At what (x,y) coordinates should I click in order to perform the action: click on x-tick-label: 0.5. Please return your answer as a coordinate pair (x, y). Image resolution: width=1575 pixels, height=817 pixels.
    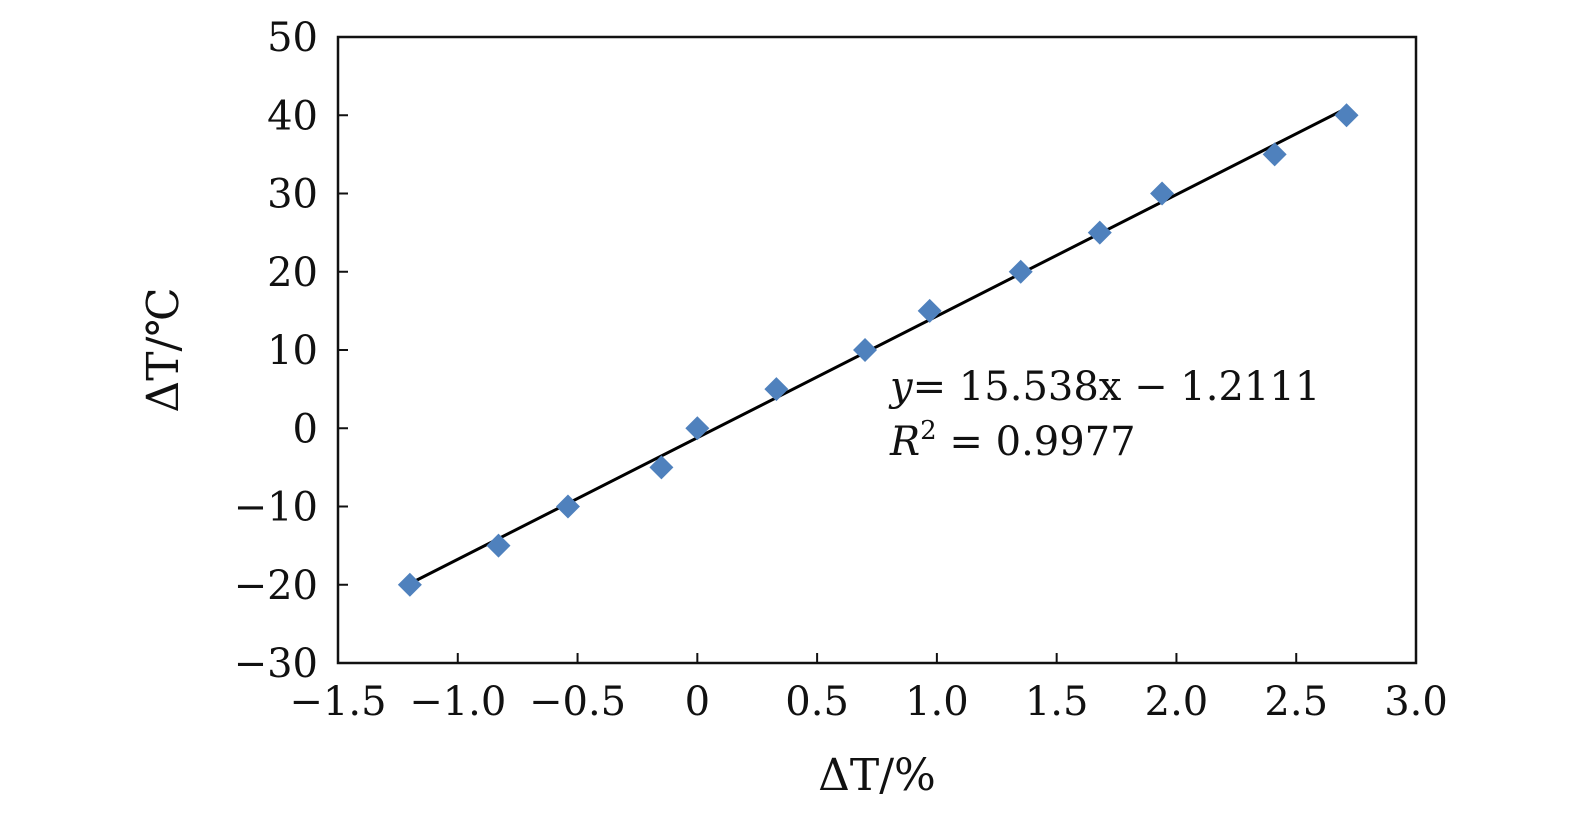
    Looking at the image, I should click on (817, 702).